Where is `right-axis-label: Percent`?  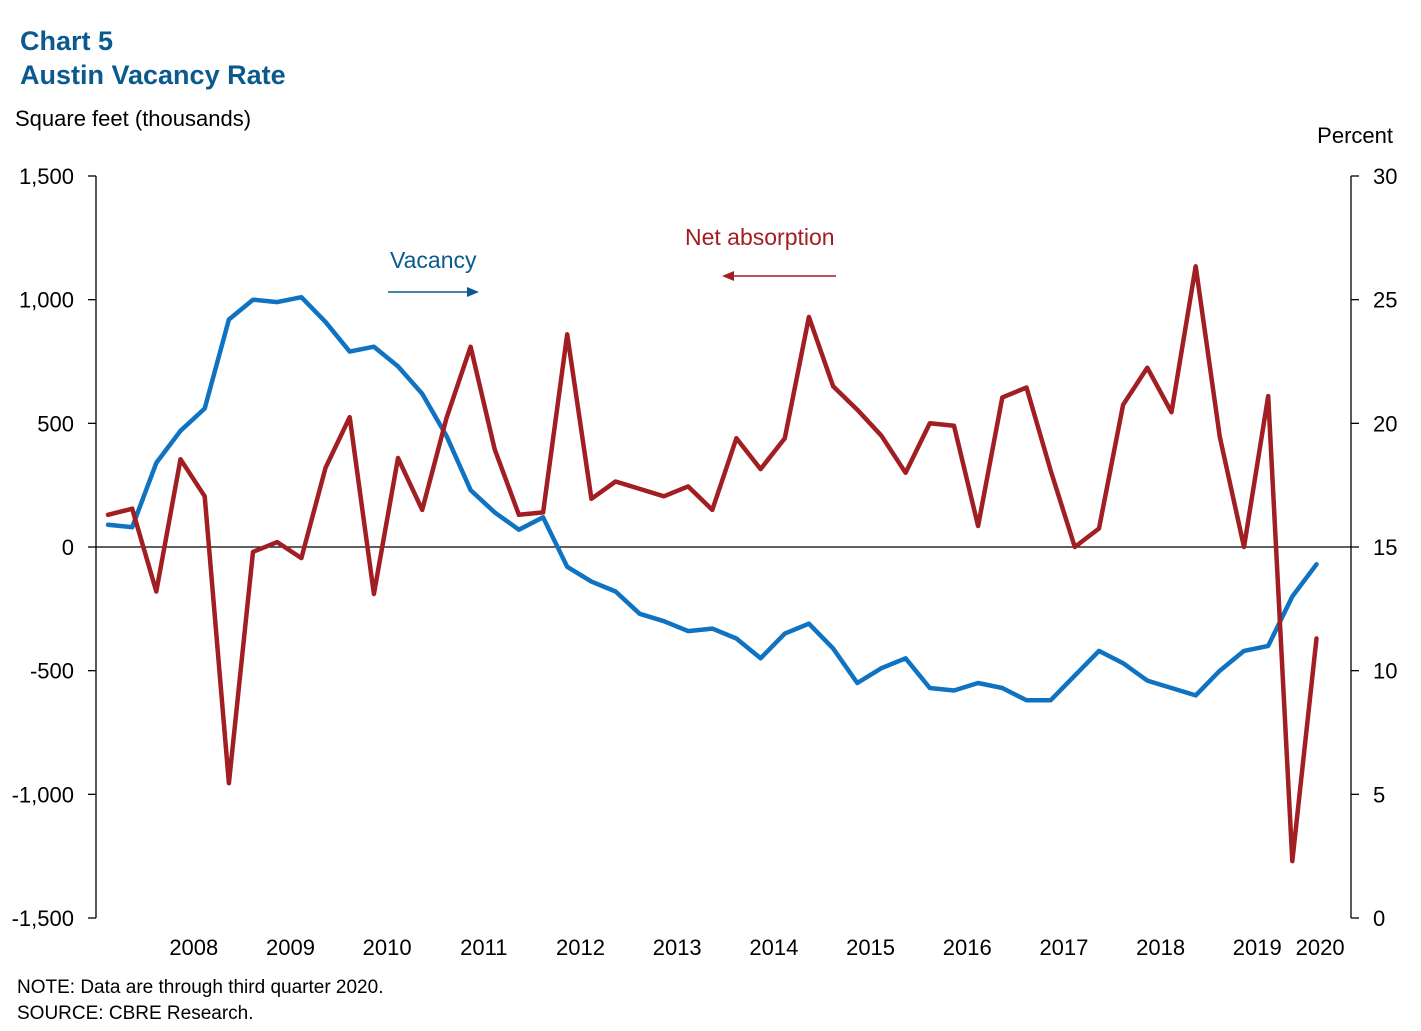 right-axis-label: Percent is located at coordinates (1355, 135).